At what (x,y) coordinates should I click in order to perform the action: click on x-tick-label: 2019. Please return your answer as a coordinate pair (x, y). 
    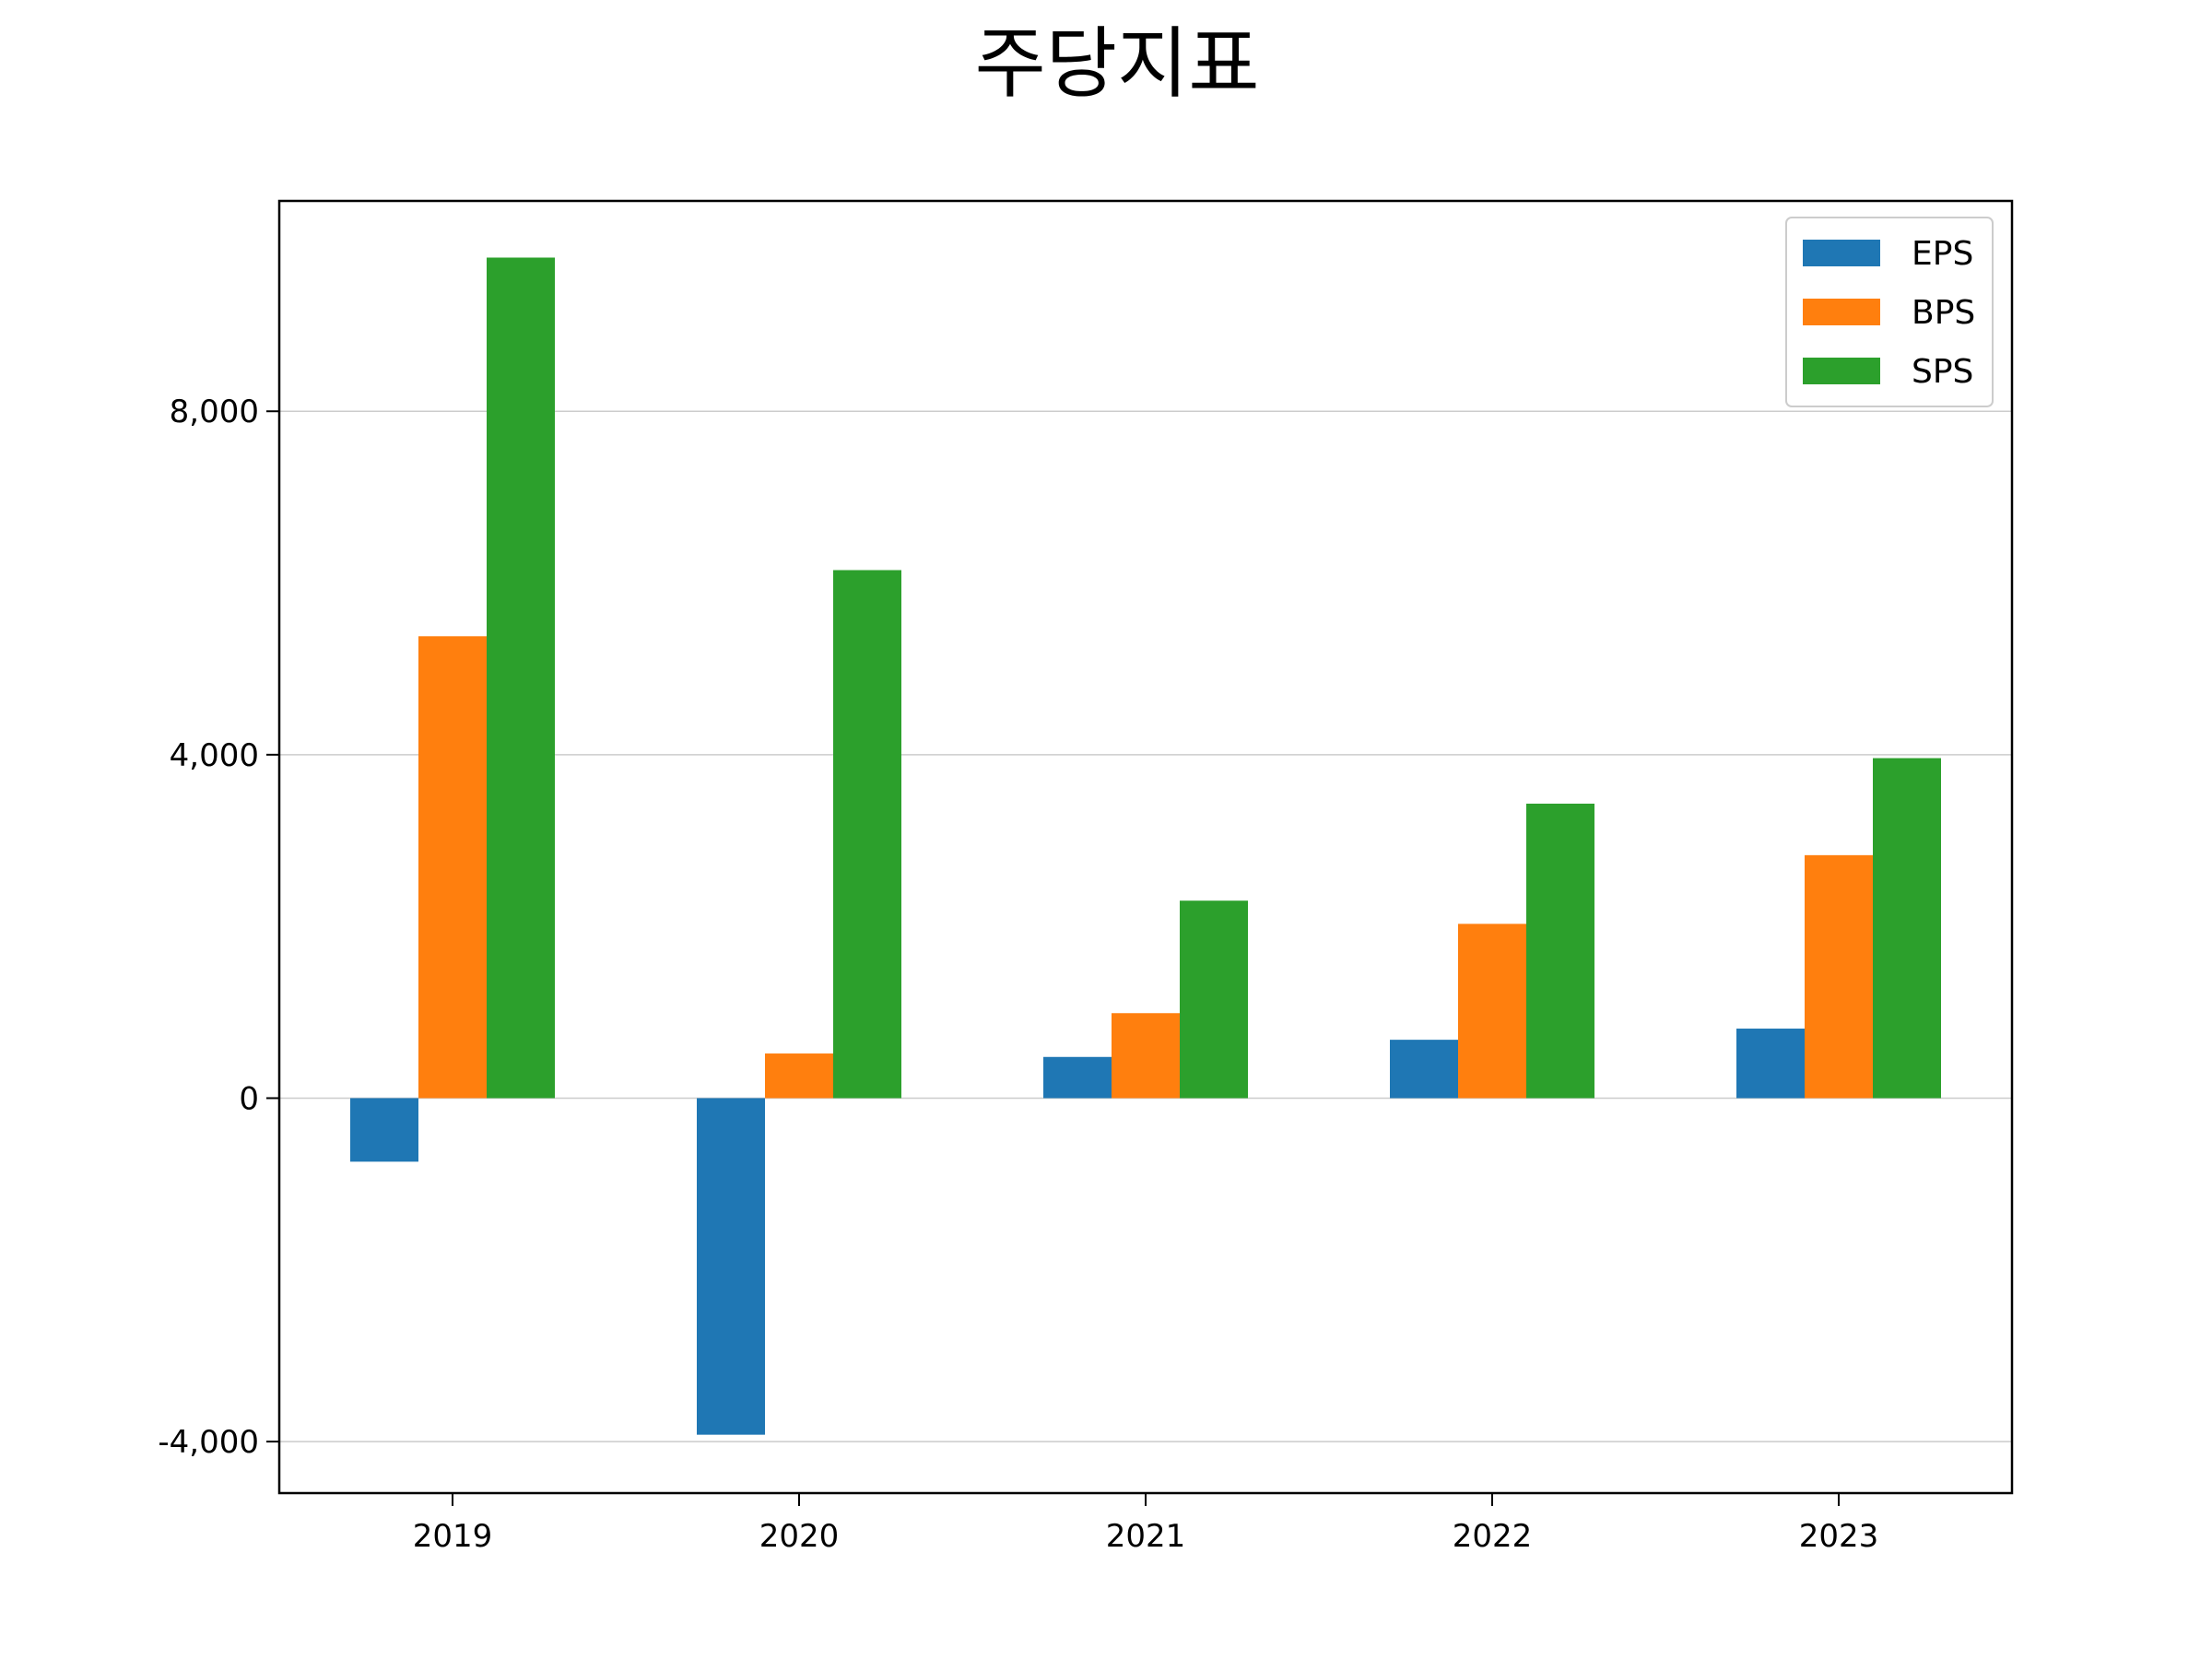
    Looking at the image, I should click on (453, 1536).